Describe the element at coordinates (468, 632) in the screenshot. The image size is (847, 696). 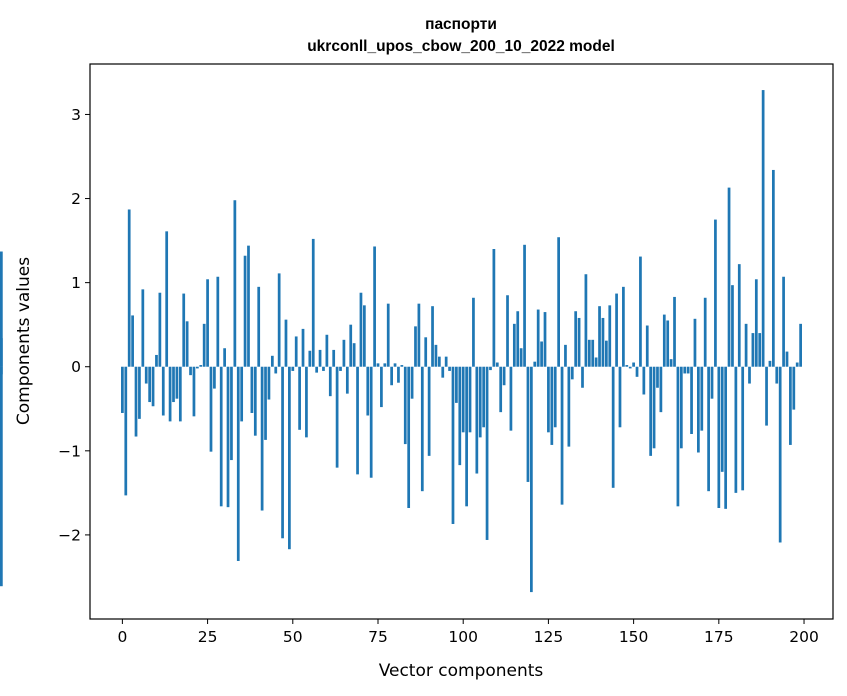
I see `x-axis-ticks: 0 25 50 75 100 125 150 175 200` at that location.